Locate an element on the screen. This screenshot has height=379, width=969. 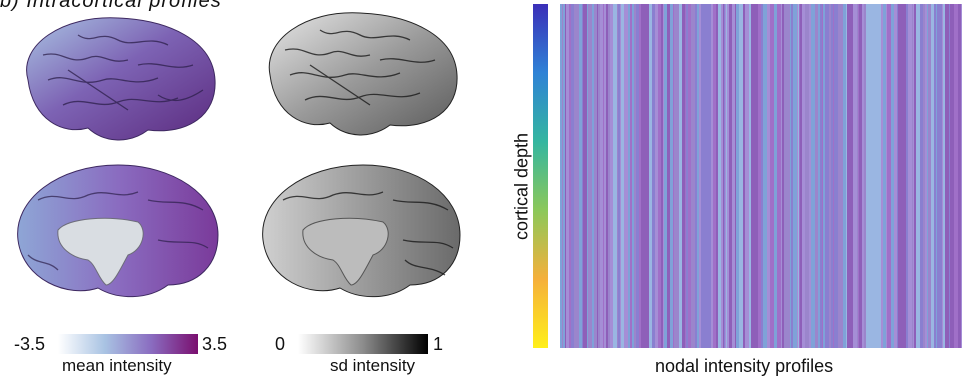
mean-colorbar-min-label: -3.5 is located at coordinates (30, 344).